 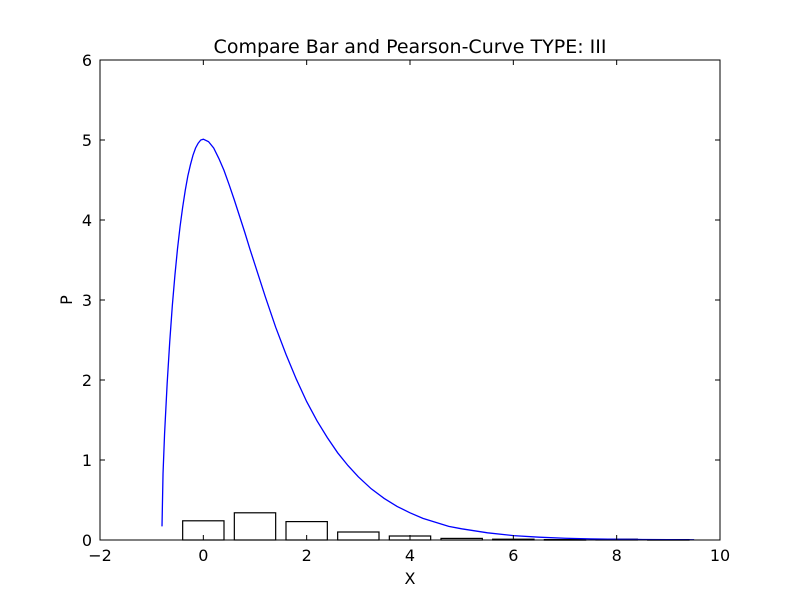 I want to click on y-tick-label-1: 1, so click(x=87, y=460).